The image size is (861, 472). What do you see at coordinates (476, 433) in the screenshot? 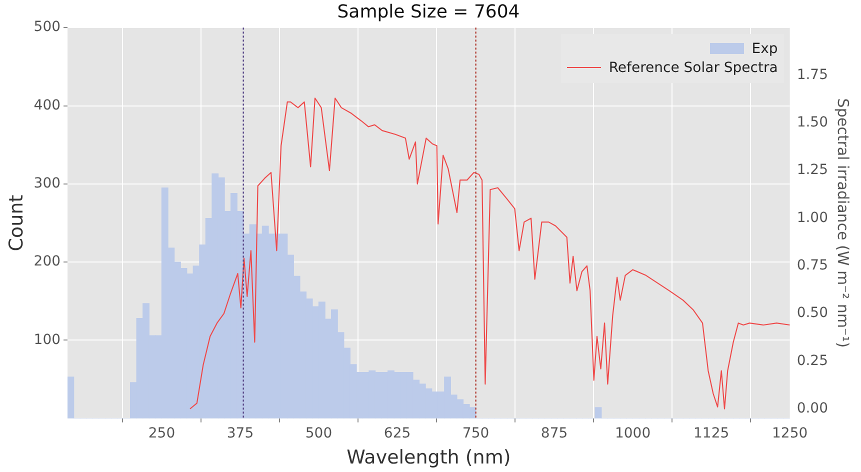
I see `x-tick-label: 750` at bounding box center [476, 433].